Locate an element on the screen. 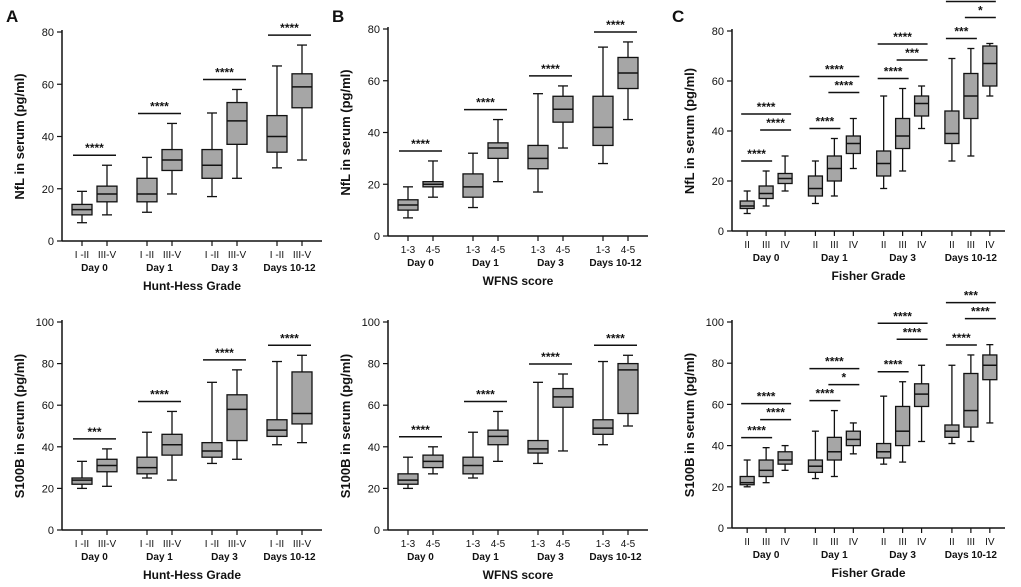 The height and width of the screenshot is (587, 1021). y-tick-label: 20 is located at coordinates (718, 488).